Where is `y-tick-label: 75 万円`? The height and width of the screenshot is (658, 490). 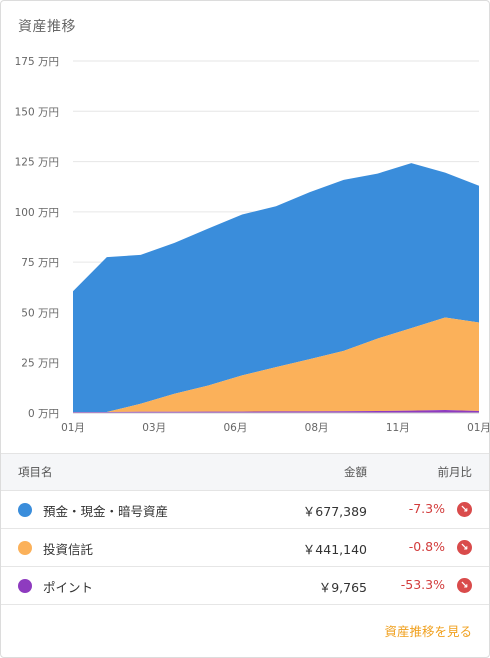 y-tick-label: 75 万円 is located at coordinates (40, 263).